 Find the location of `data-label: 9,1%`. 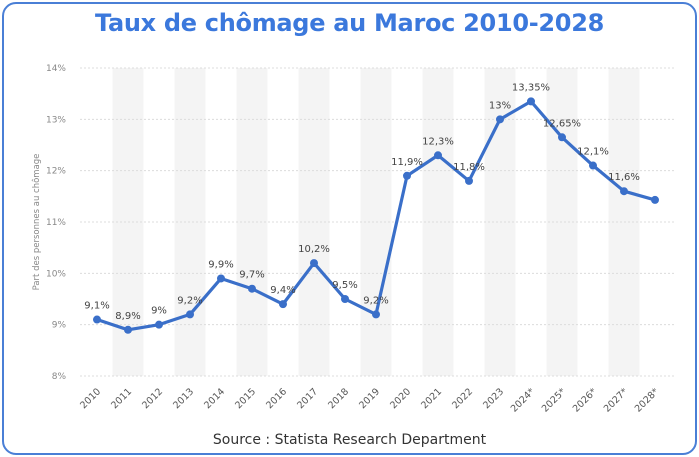

data-label: 9,1% is located at coordinates (96, 306).